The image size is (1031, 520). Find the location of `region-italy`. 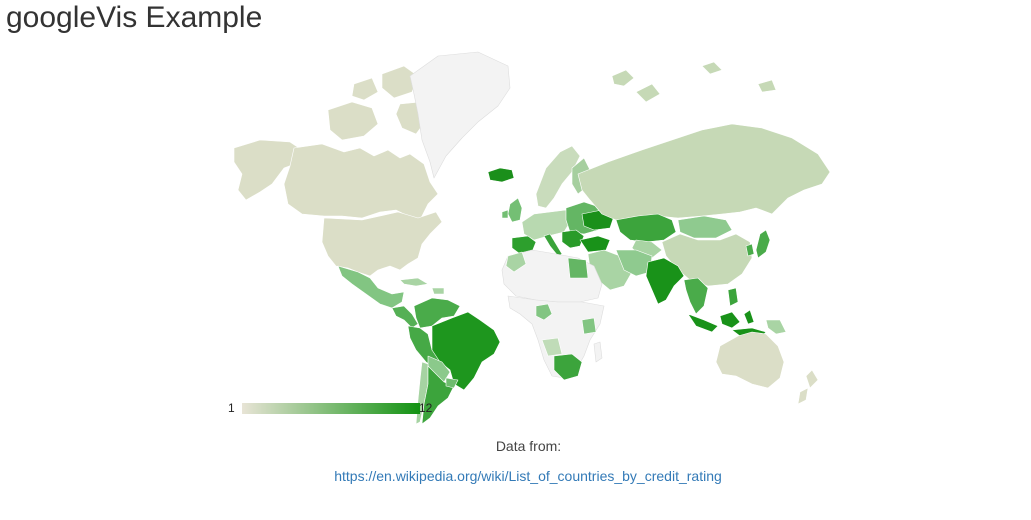

region-italy is located at coordinates (553, 245).